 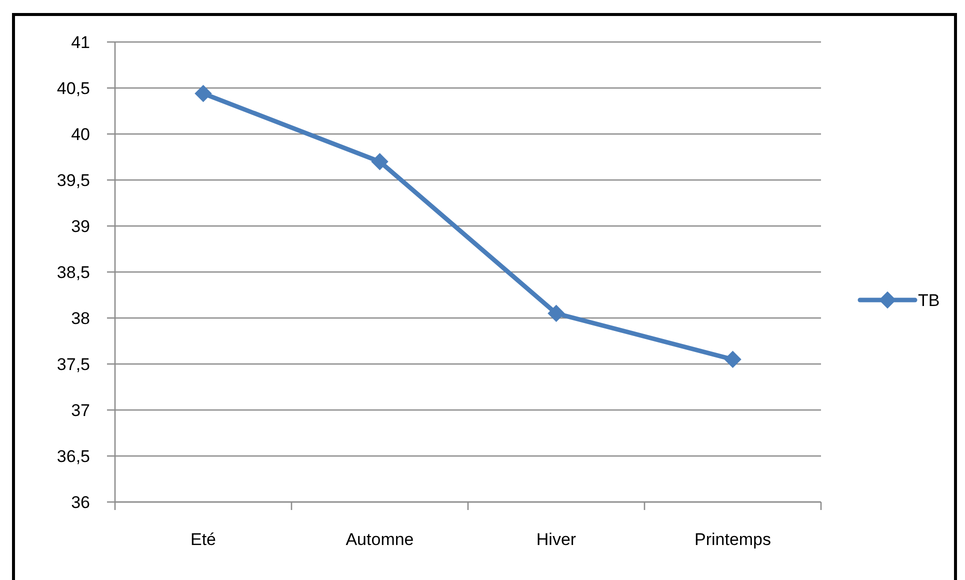 What do you see at coordinates (80, 410) in the screenshot?
I see `y-tick-label: 37` at bounding box center [80, 410].